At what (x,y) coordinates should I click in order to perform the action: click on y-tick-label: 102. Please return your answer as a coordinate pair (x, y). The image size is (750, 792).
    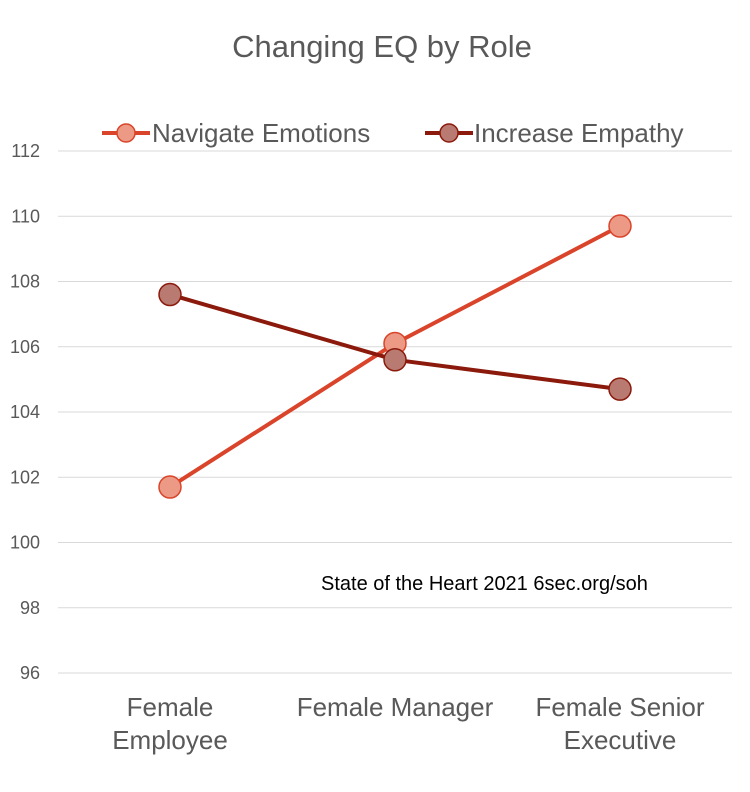
    Looking at the image, I should click on (25, 477).